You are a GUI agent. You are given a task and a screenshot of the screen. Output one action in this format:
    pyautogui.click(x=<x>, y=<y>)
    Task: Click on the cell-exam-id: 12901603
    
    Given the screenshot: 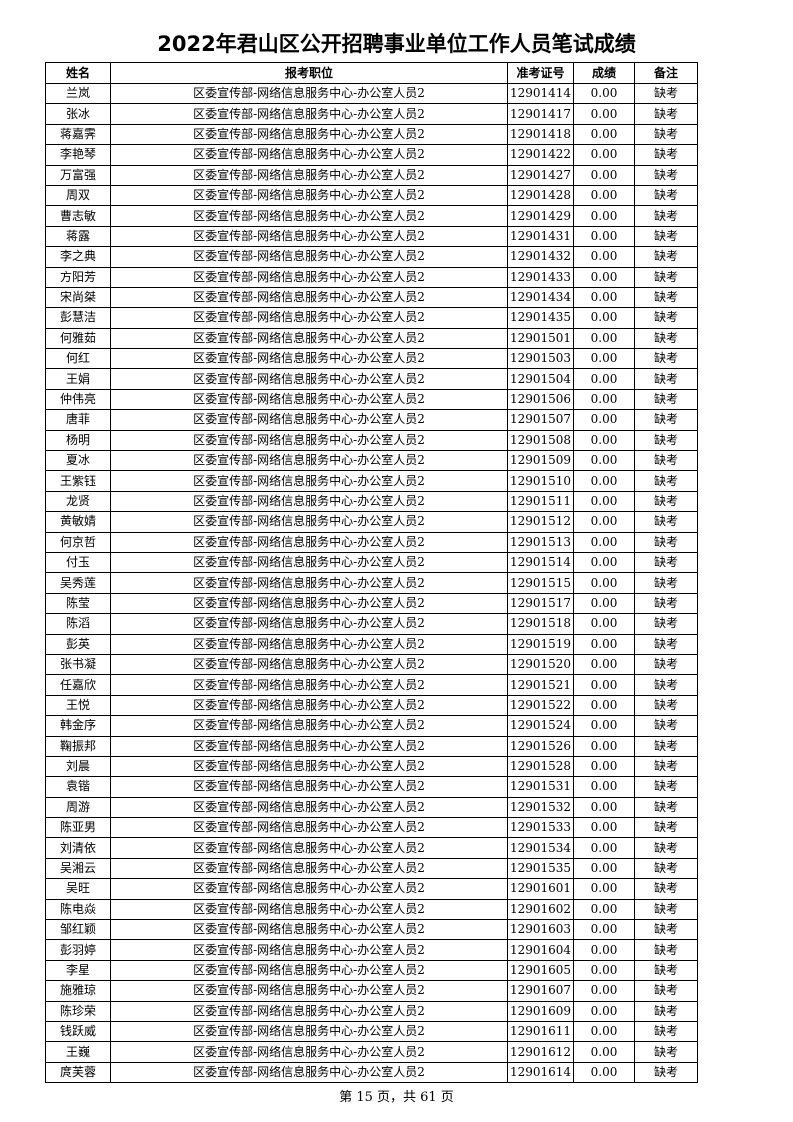 What is the action you would take?
    pyautogui.click(x=540, y=930)
    